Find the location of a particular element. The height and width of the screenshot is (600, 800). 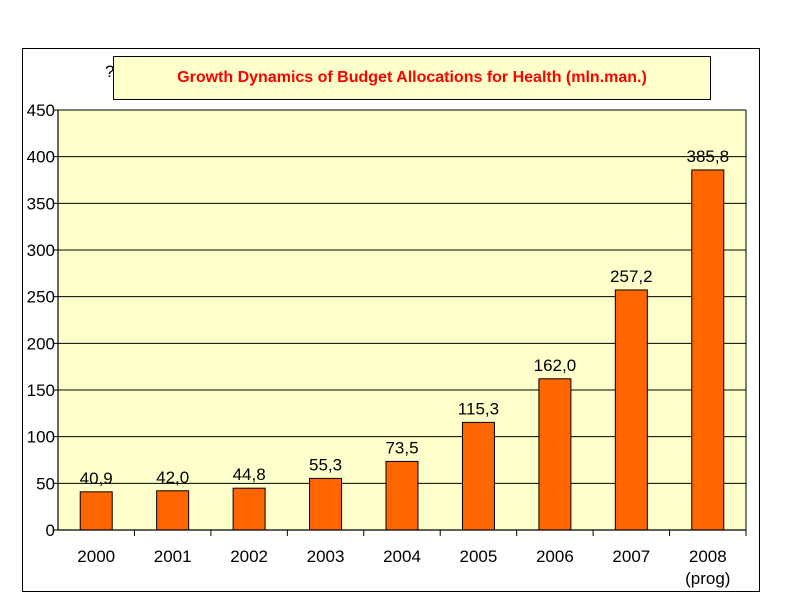

data-label-2007: 257,2 is located at coordinates (631, 276).